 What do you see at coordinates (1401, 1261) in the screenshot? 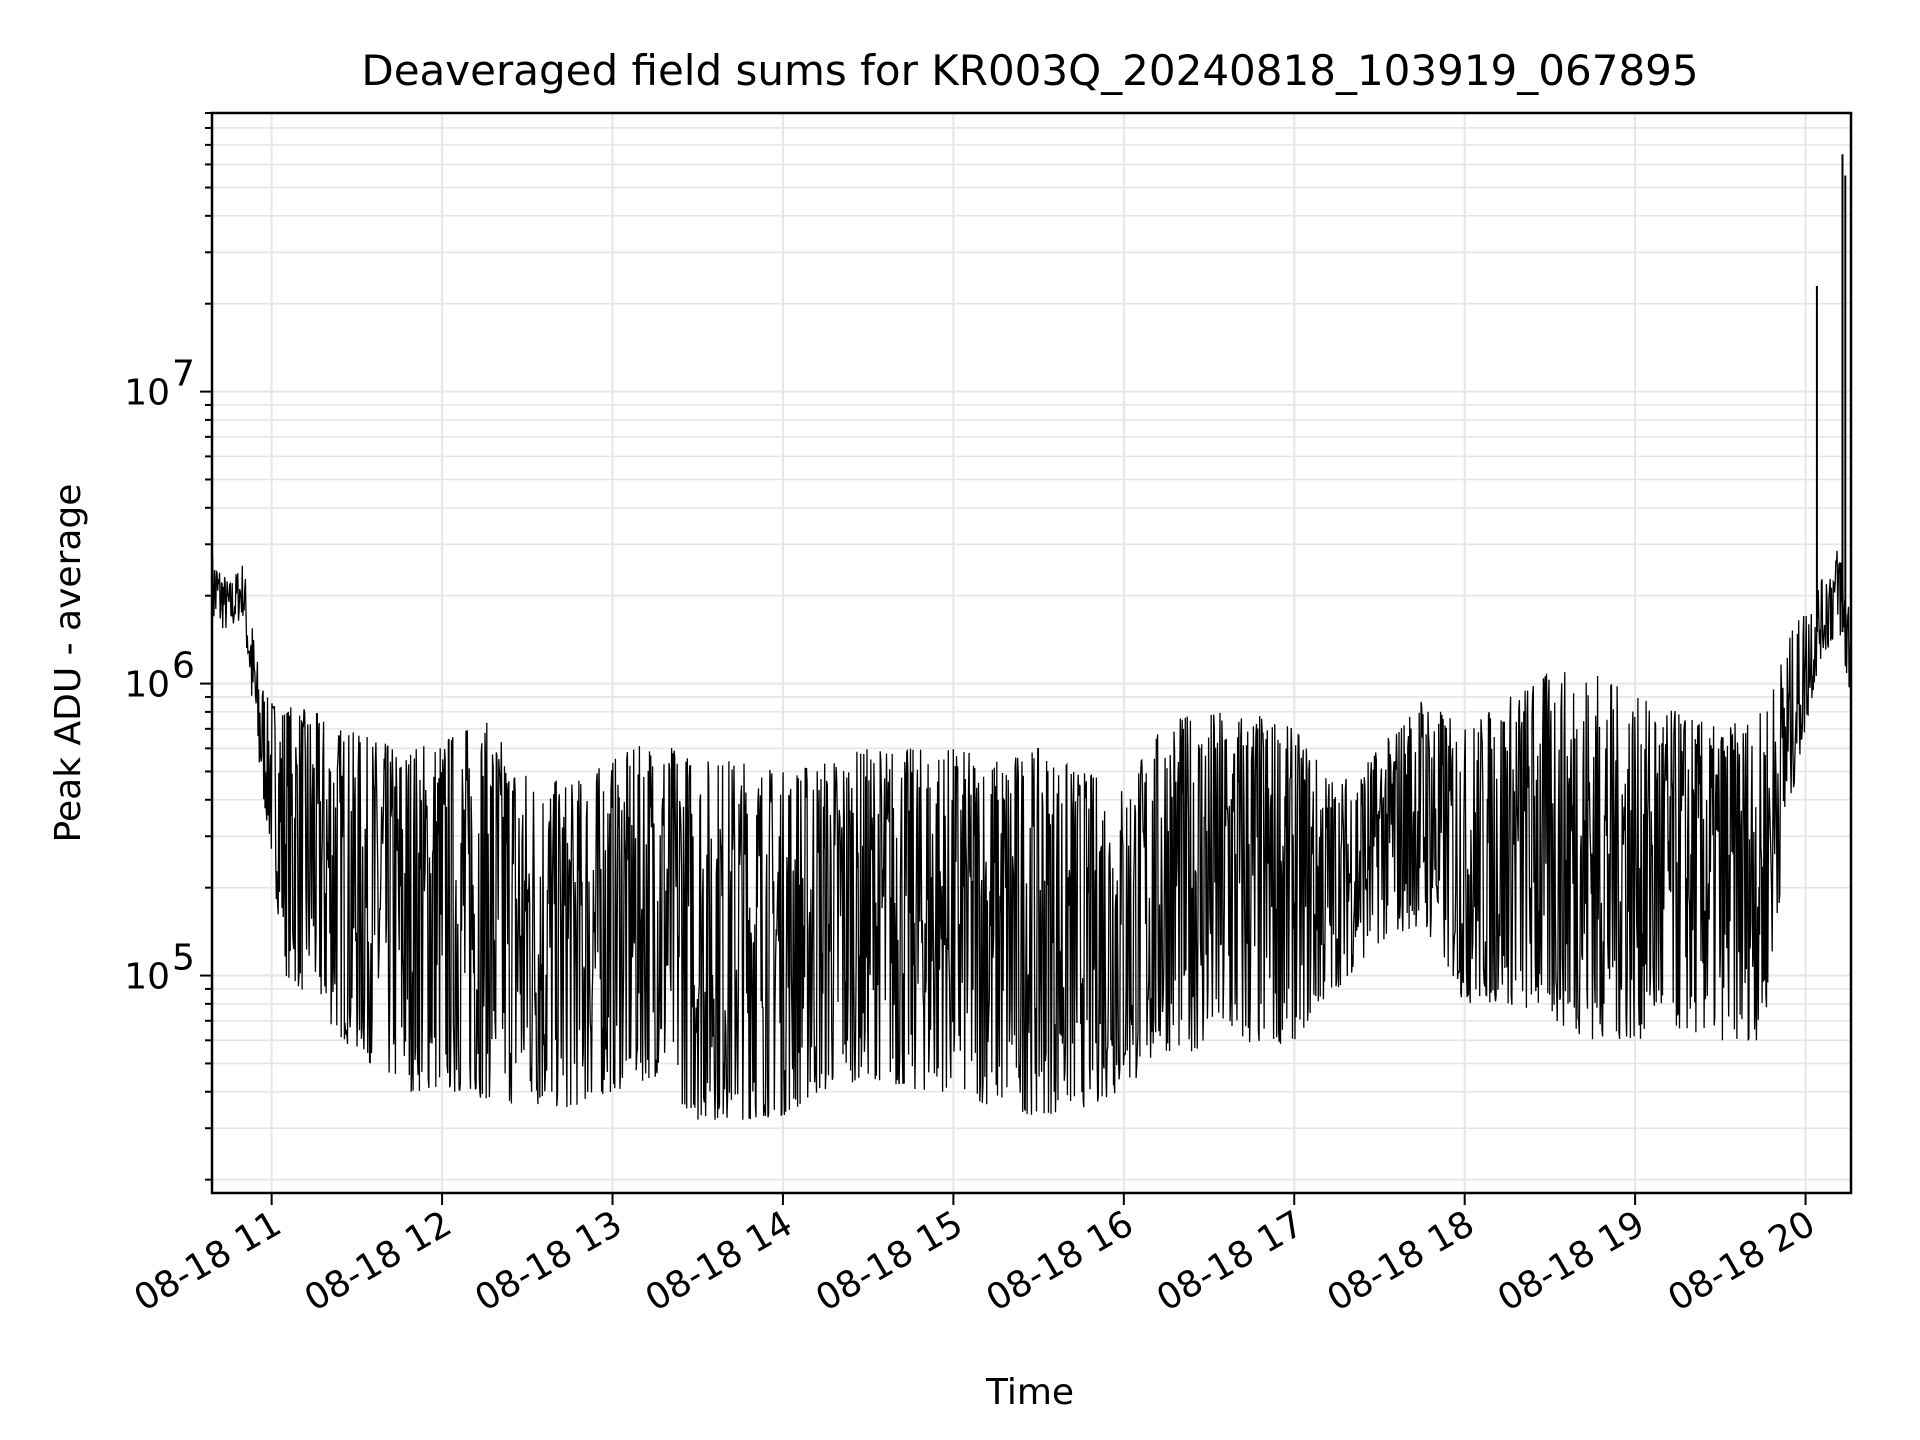
I see `x-tick-label: 08-18 18` at bounding box center [1401, 1261].